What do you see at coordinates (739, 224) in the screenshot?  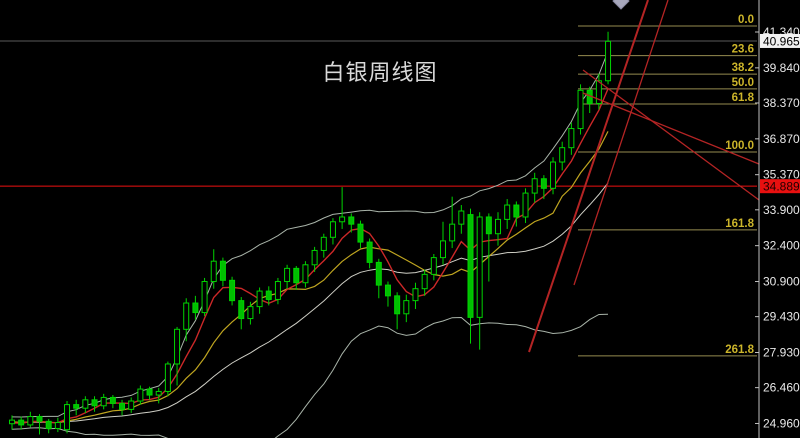 I see `fib-label: 161.8` at bounding box center [739, 224].